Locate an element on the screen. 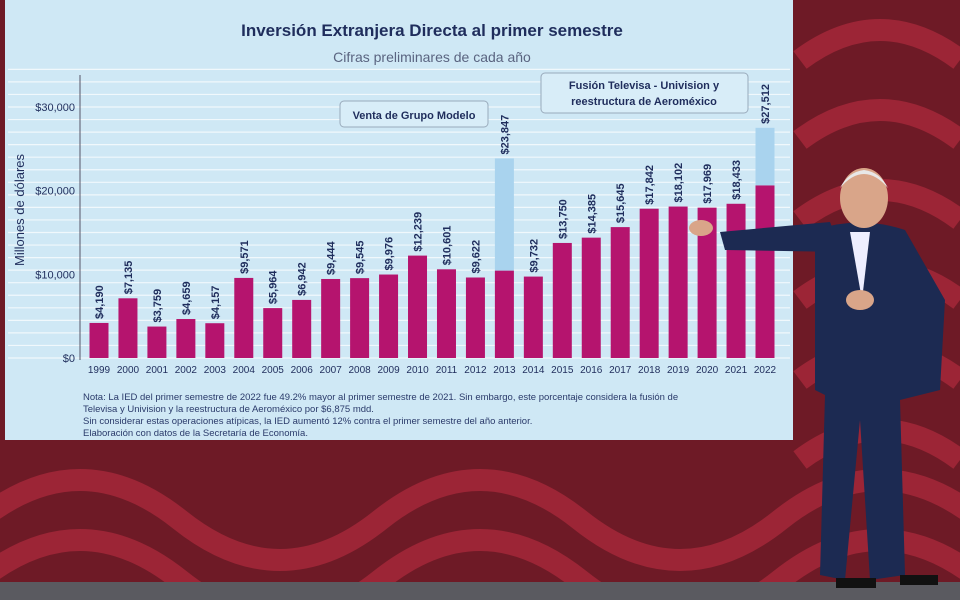  y-tick-label: $30,000 is located at coordinates (55, 108).